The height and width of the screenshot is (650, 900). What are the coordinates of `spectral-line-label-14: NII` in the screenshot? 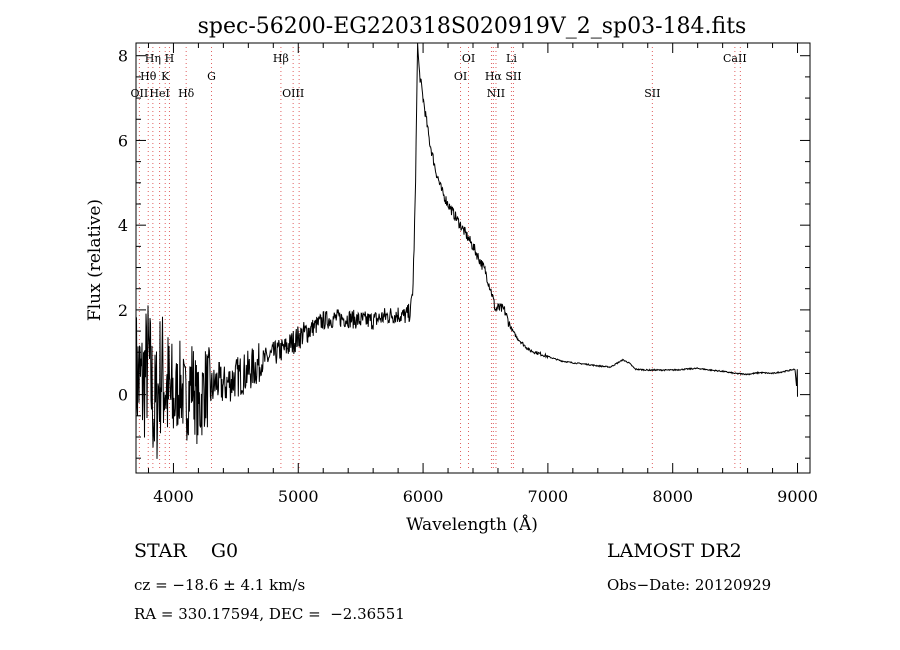 It's located at (496, 93).